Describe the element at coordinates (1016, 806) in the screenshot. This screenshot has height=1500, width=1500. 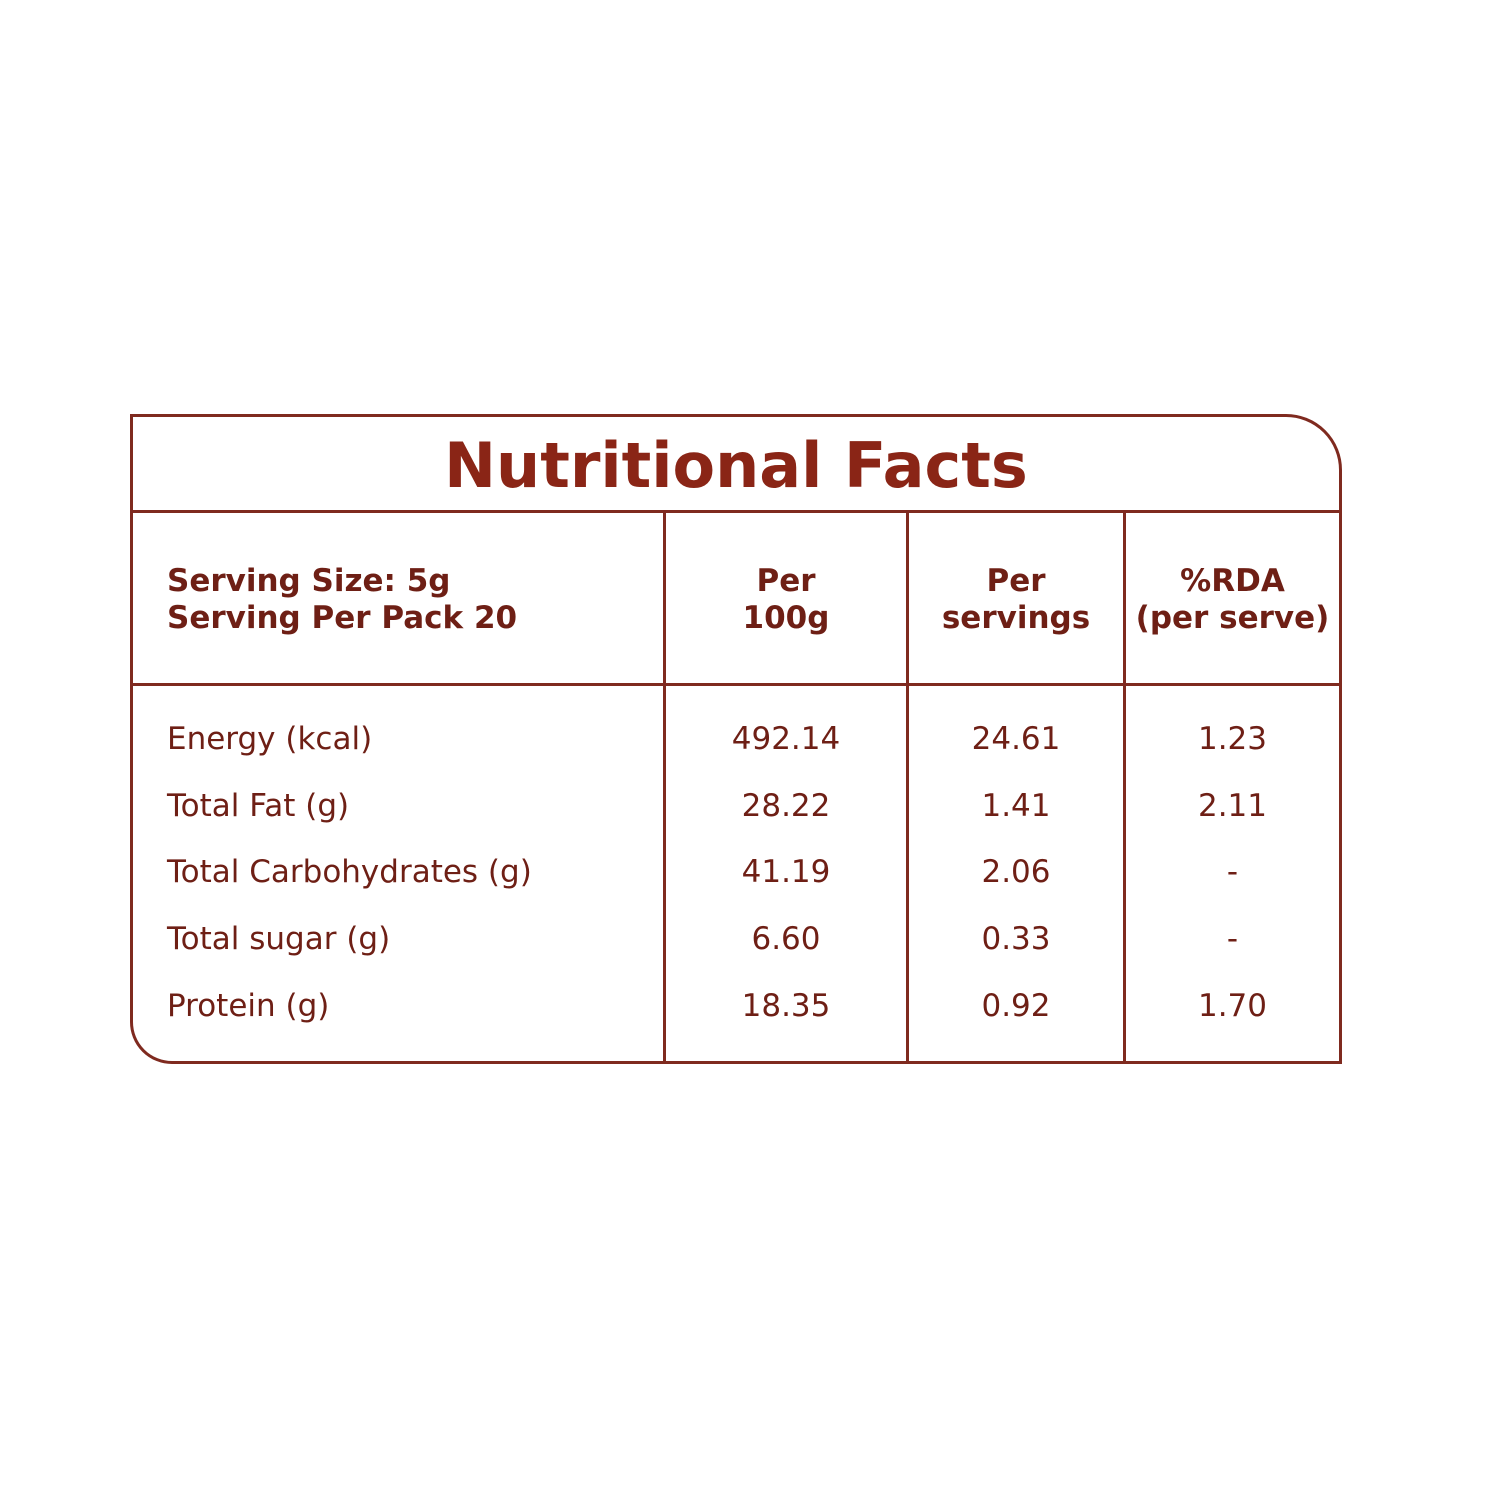
I see `row-fat-perserving: 1.41` at that location.